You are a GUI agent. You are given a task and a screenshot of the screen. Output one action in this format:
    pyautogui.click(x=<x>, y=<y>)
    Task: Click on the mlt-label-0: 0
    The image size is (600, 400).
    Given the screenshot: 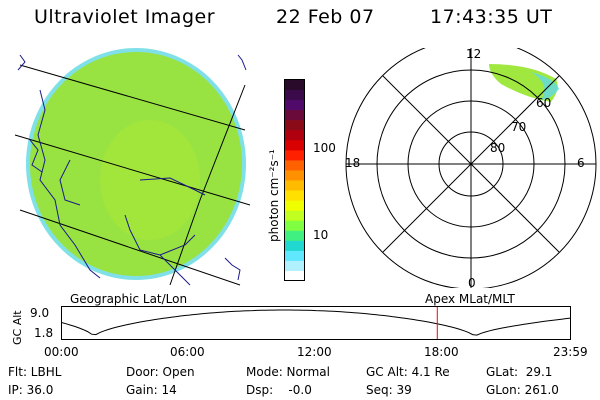 What is the action you would take?
    pyautogui.click(x=472, y=283)
    